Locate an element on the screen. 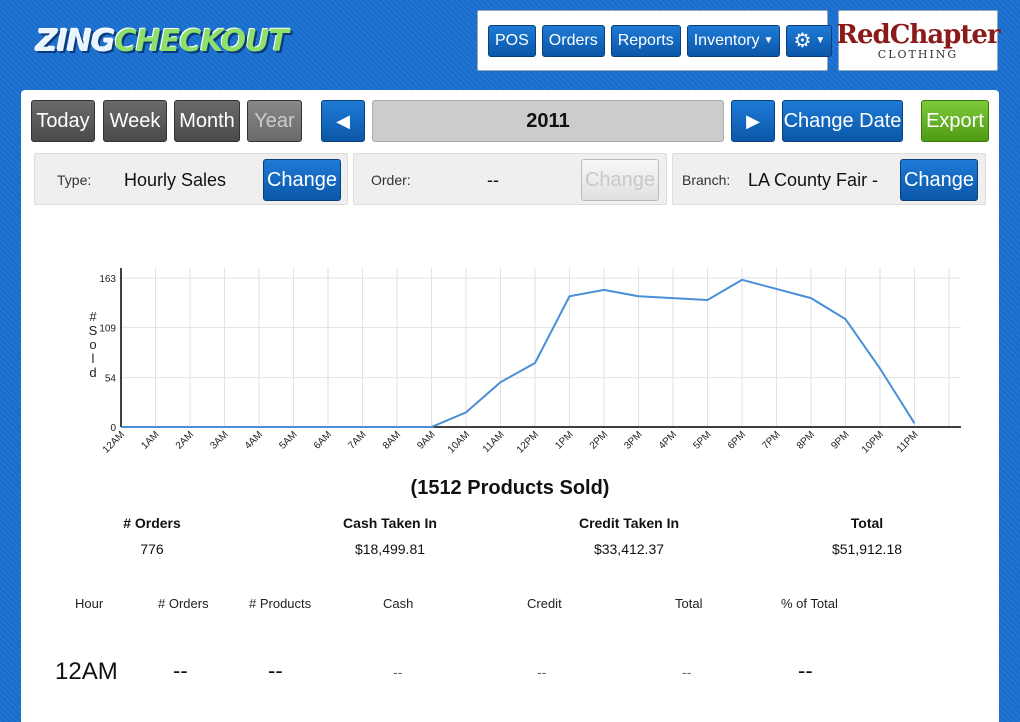 The height and width of the screenshot is (722, 1020). inventory-label: Inventory is located at coordinates (726, 40).